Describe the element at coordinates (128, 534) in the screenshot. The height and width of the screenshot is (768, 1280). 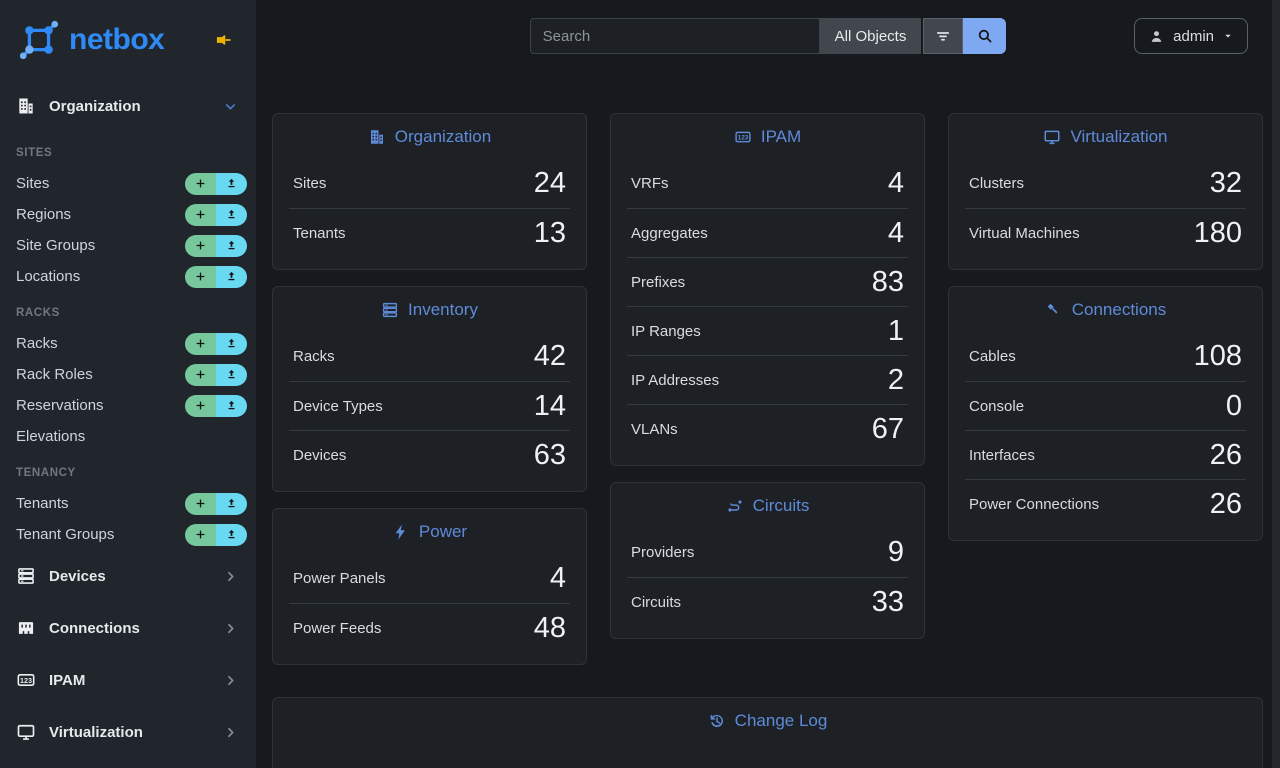
I see `sidebar-item-tenant-groups: Tenant Groups` at that location.